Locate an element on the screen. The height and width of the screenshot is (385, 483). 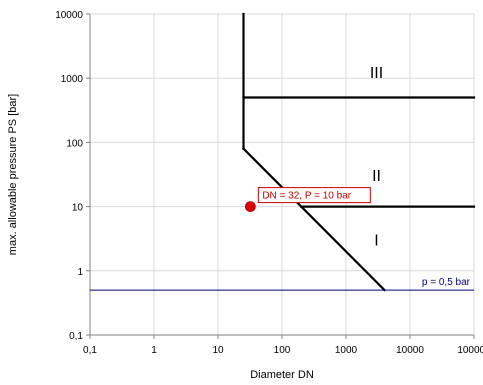
point-annotation: DN = 32, P = 10 bar is located at coordinates (307, 200).